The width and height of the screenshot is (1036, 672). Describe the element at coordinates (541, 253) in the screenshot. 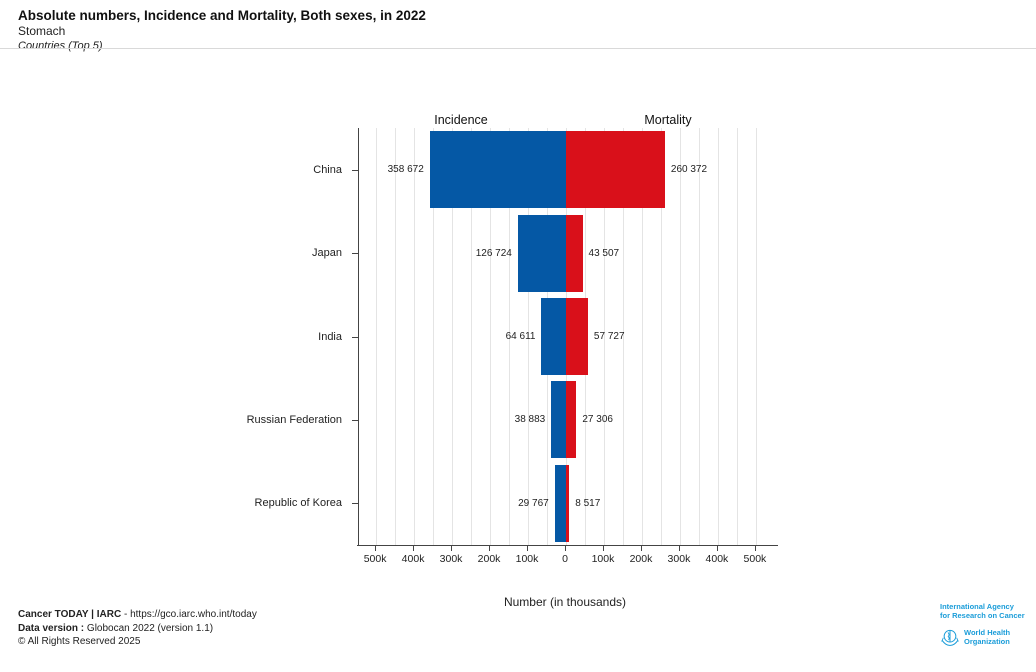

I see `incidence-bar-japan` at that location.